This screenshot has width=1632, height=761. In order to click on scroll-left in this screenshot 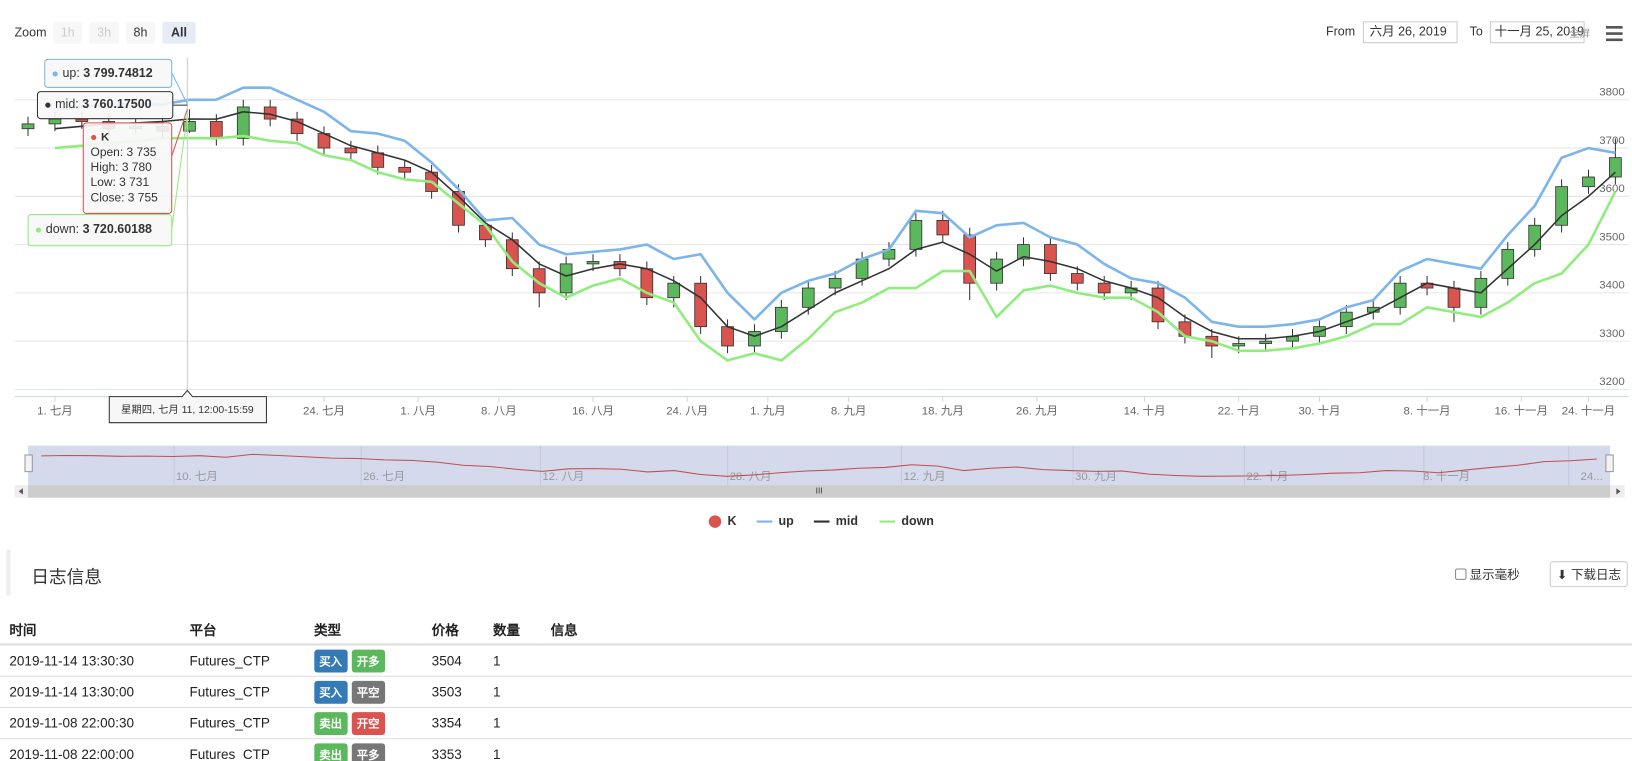, I will do `click(20, 491)`.